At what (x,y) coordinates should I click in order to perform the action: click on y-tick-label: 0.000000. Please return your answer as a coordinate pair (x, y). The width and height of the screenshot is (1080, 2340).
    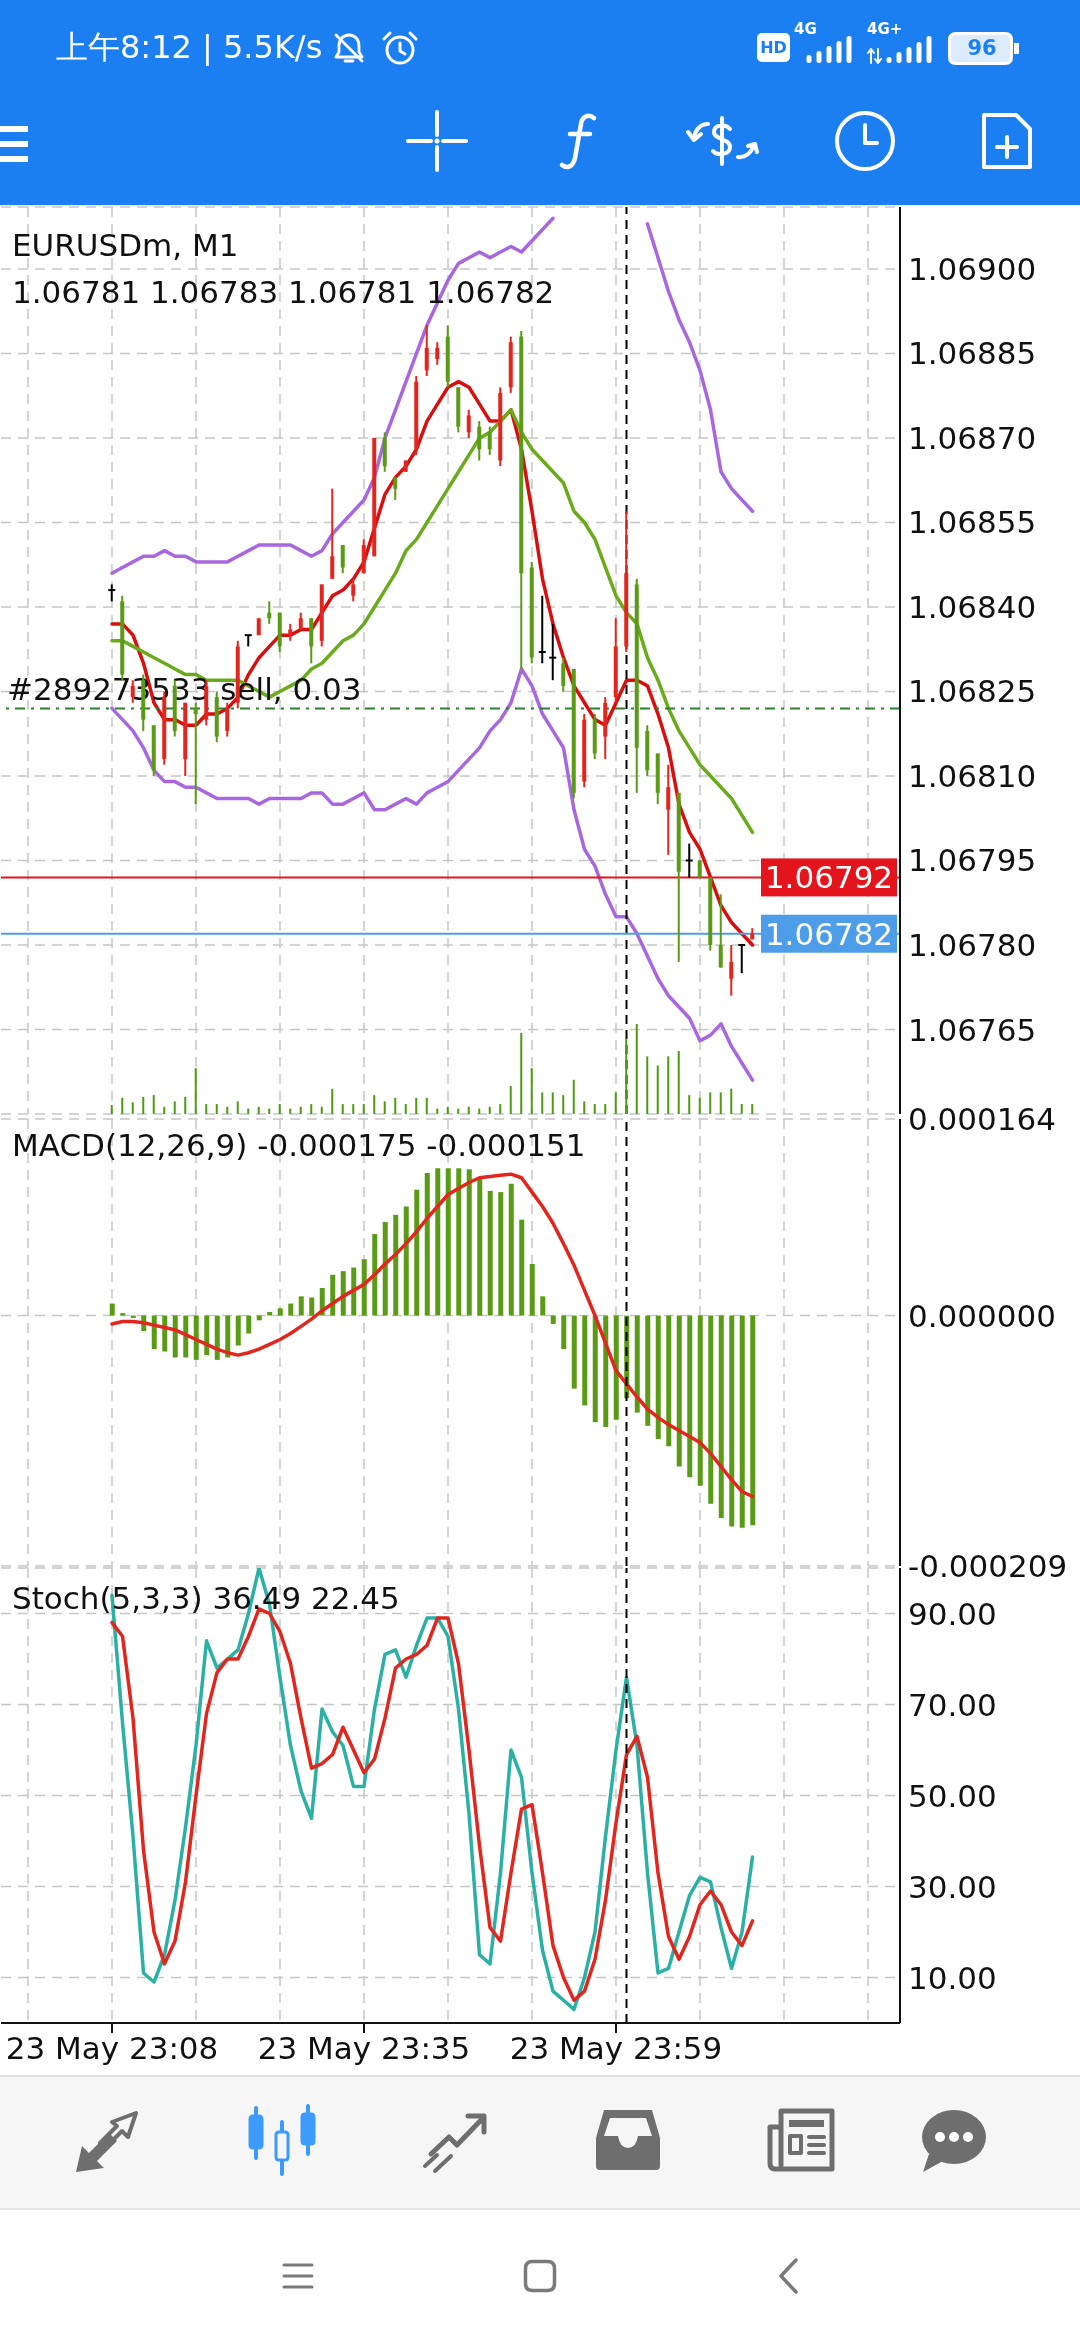
    Looking at the image, I should click on (982, 1315).